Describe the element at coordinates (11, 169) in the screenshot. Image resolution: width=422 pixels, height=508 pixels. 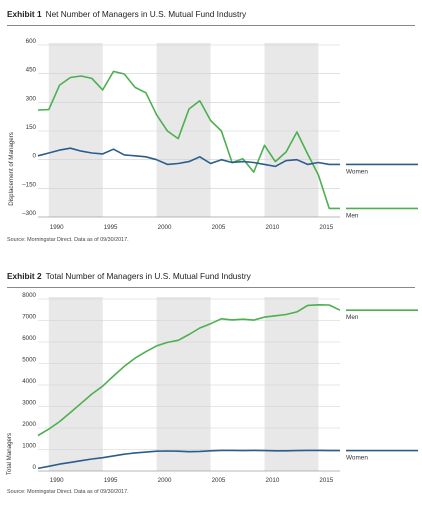
I see `y-axis-title: Displacement of Managers` at that location.